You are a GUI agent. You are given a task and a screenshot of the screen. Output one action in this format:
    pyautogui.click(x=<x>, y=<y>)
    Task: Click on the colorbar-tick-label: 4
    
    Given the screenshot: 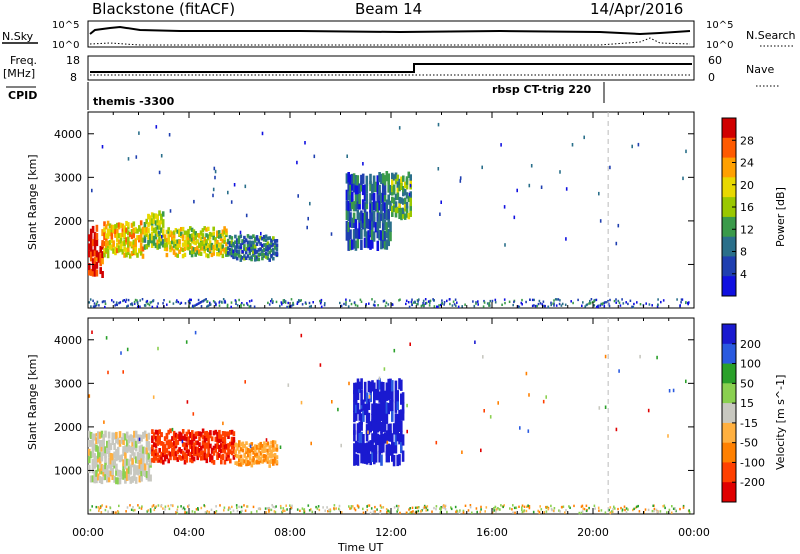 What is the action you would take?
    pyautogui.click(x=743, y=274)
    